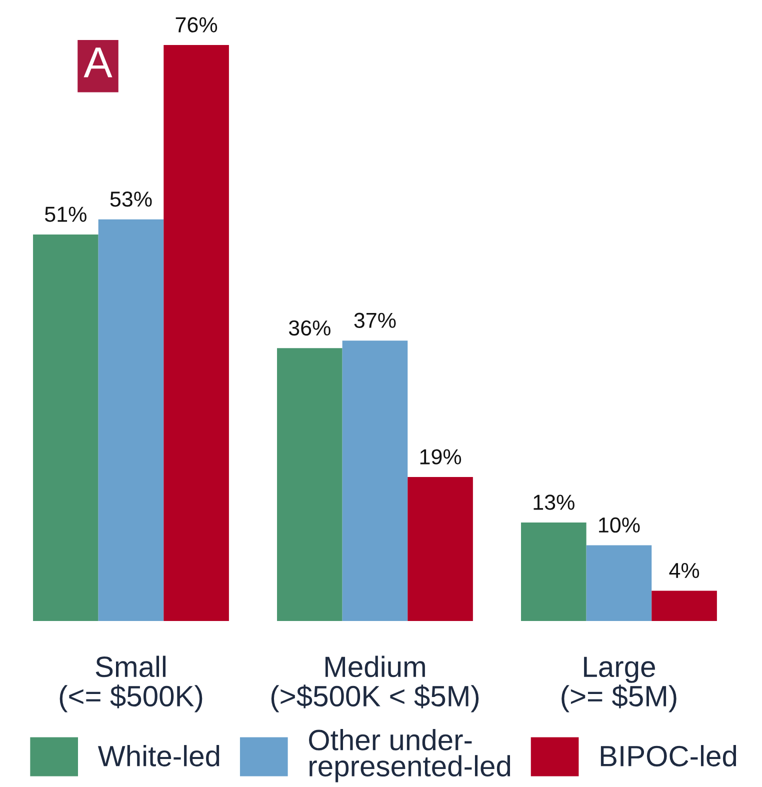  What do you see at coordinates (441, 456) in the screenshot?
I see `data-label: 19%` at bounding box center [441, 456].